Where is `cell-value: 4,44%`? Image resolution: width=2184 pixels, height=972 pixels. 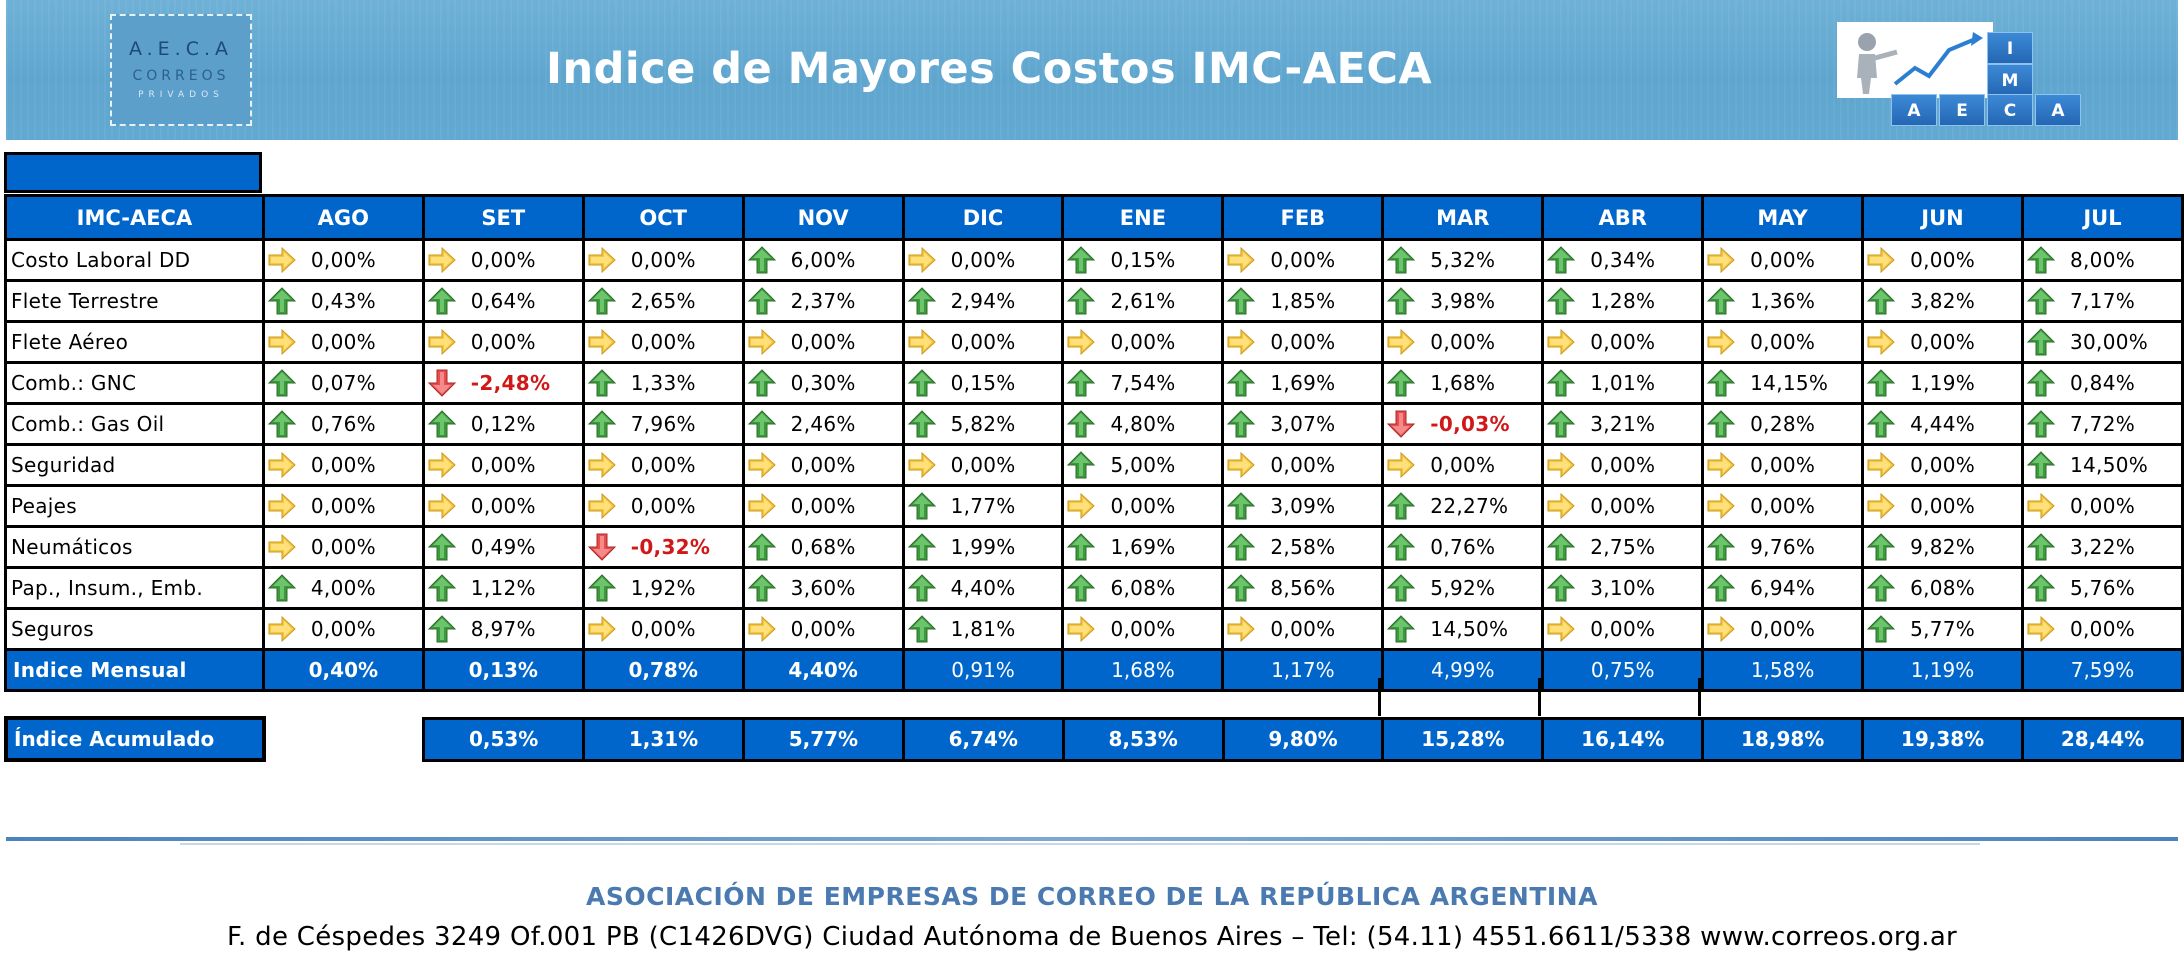 cell-value: 4,44% is located at coordinates (1943, 424).